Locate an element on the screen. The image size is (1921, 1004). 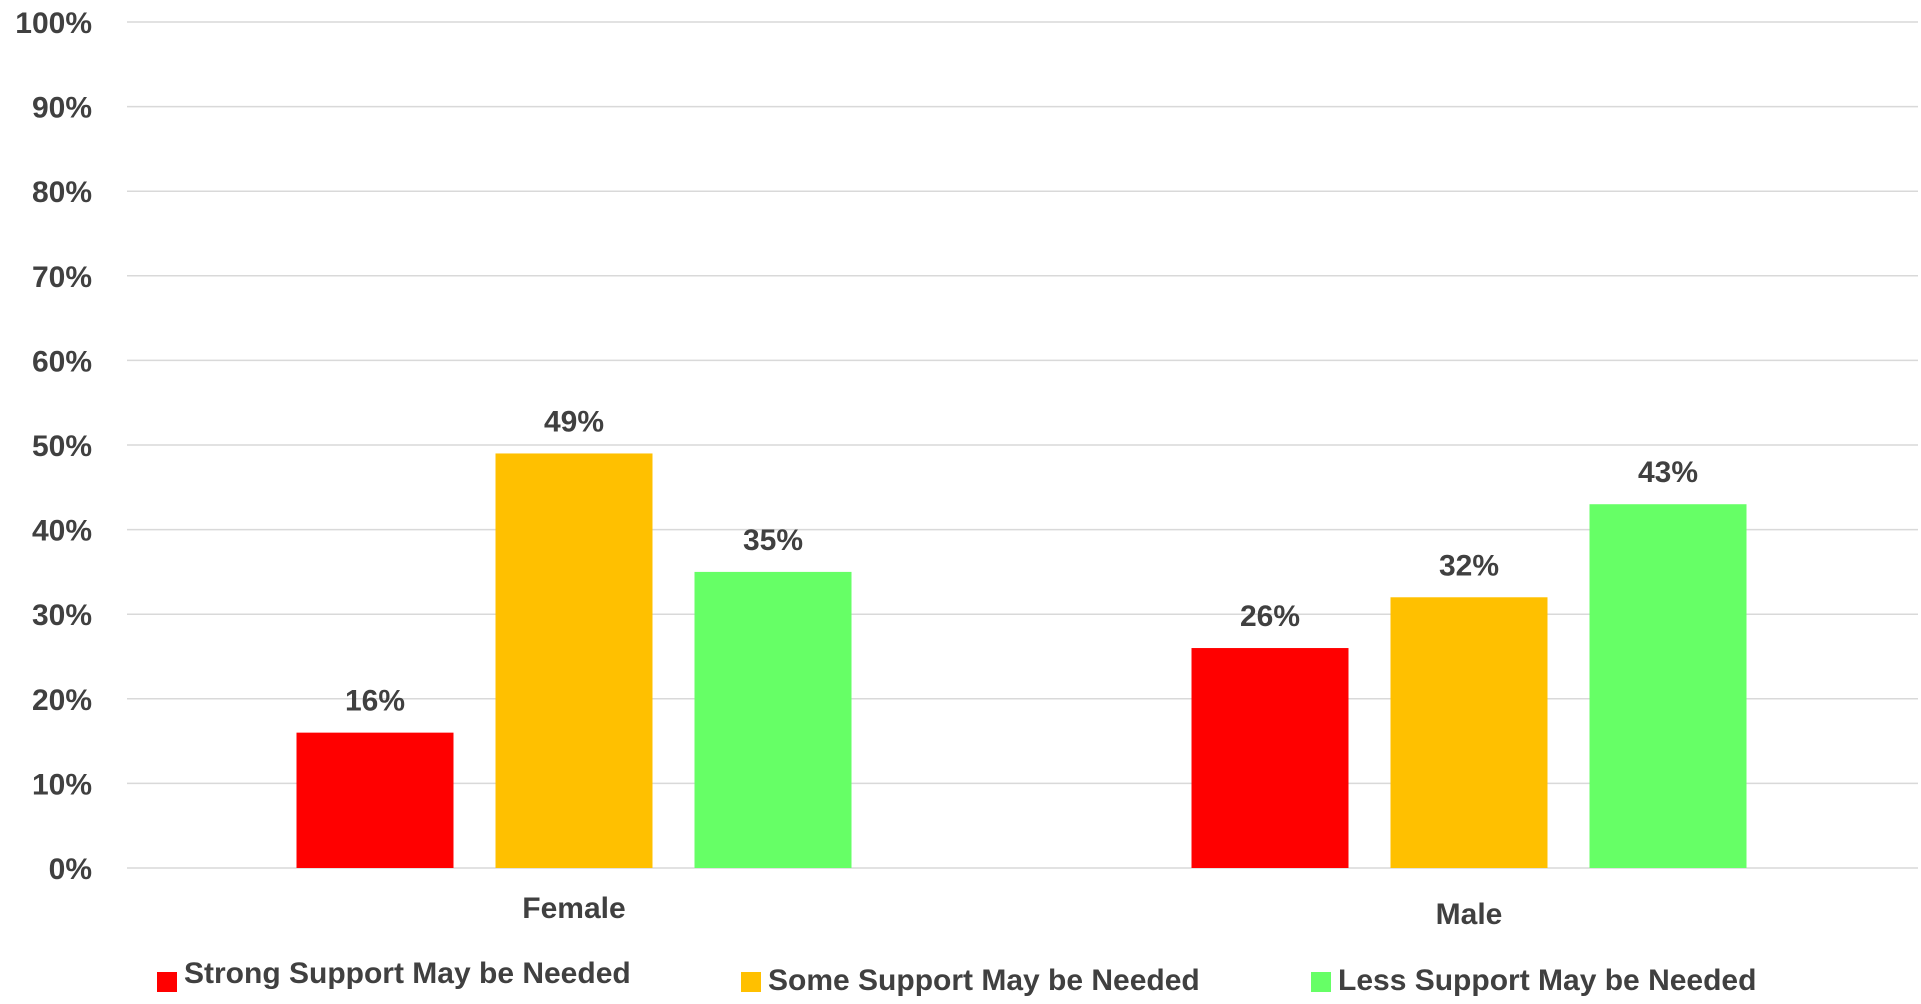
legend-label: Strong Support May be Needed is located at coordinates (407, 973).